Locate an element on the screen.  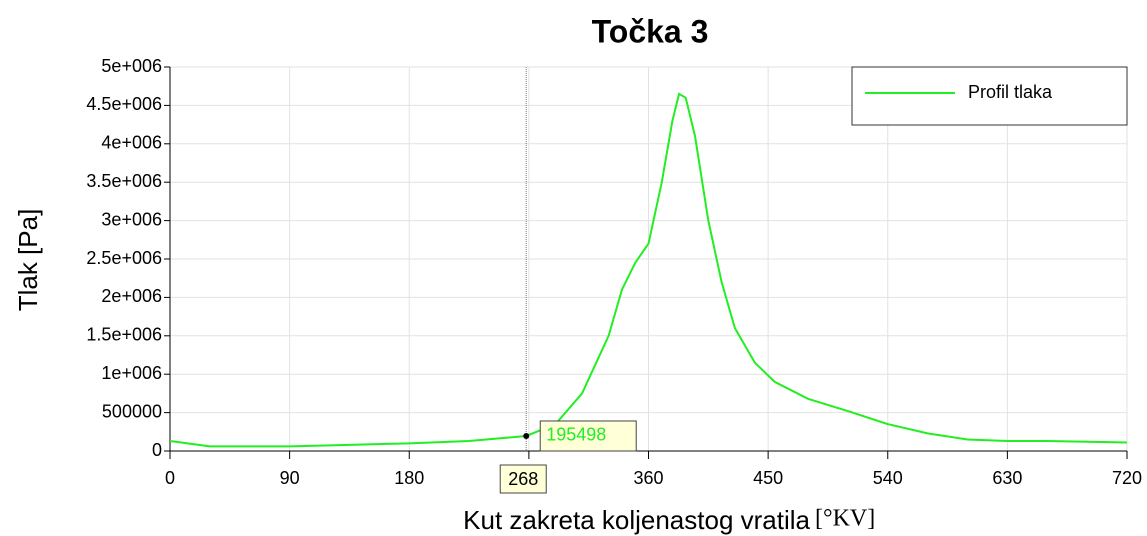
legend-box is located at coordinates (989, 96).